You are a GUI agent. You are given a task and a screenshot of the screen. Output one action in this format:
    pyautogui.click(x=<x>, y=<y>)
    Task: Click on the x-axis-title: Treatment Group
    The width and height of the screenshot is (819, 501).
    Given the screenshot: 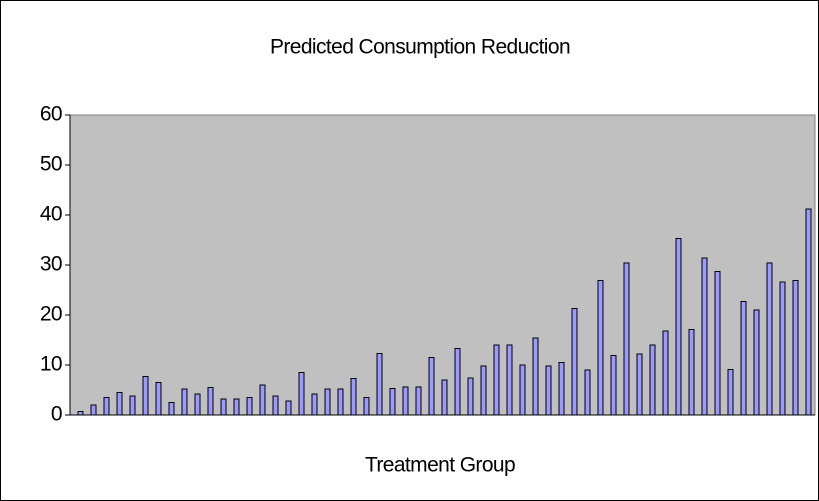 What is the action you would take?
    pyautogui.click(x=440, y=465)
    